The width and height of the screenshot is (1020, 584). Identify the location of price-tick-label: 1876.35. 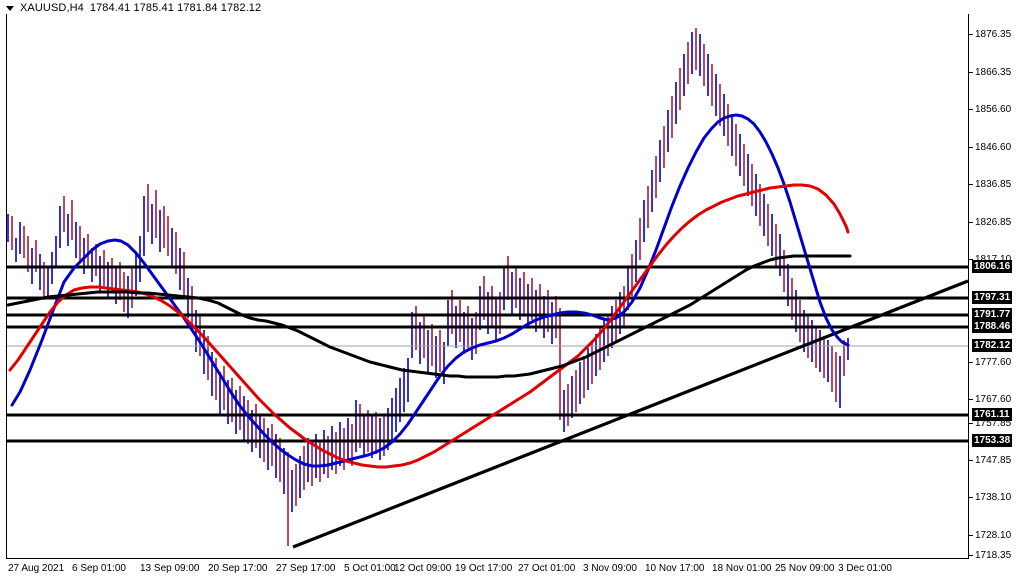
(993, 34).